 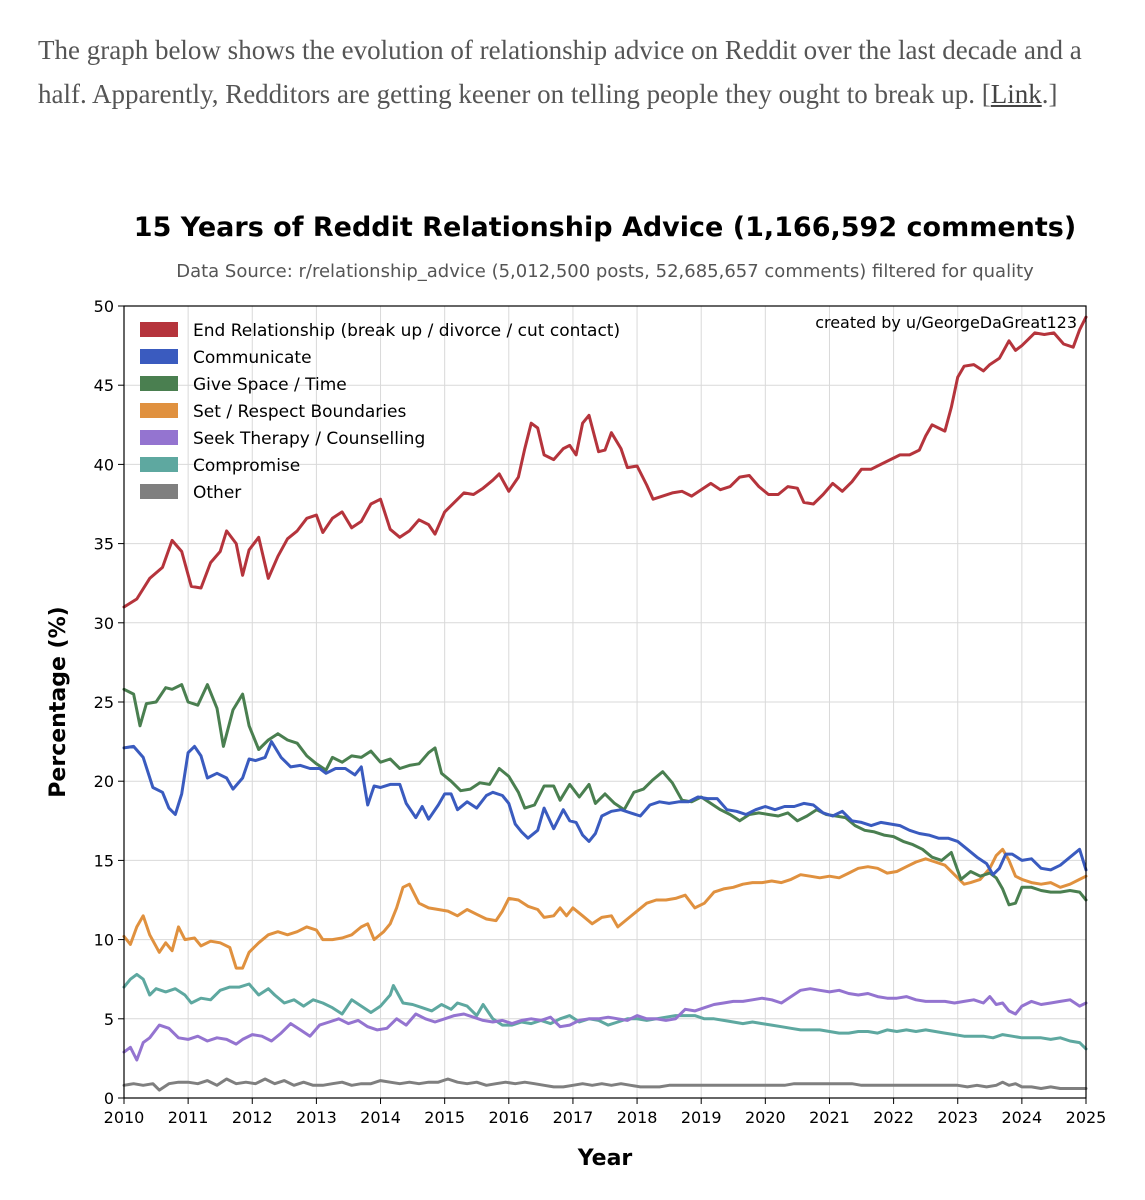 What do you see at coordinates (270, 385) in the screenshot?
I see `legend-label: Give Space / Time` at bounding box center [270, 385].